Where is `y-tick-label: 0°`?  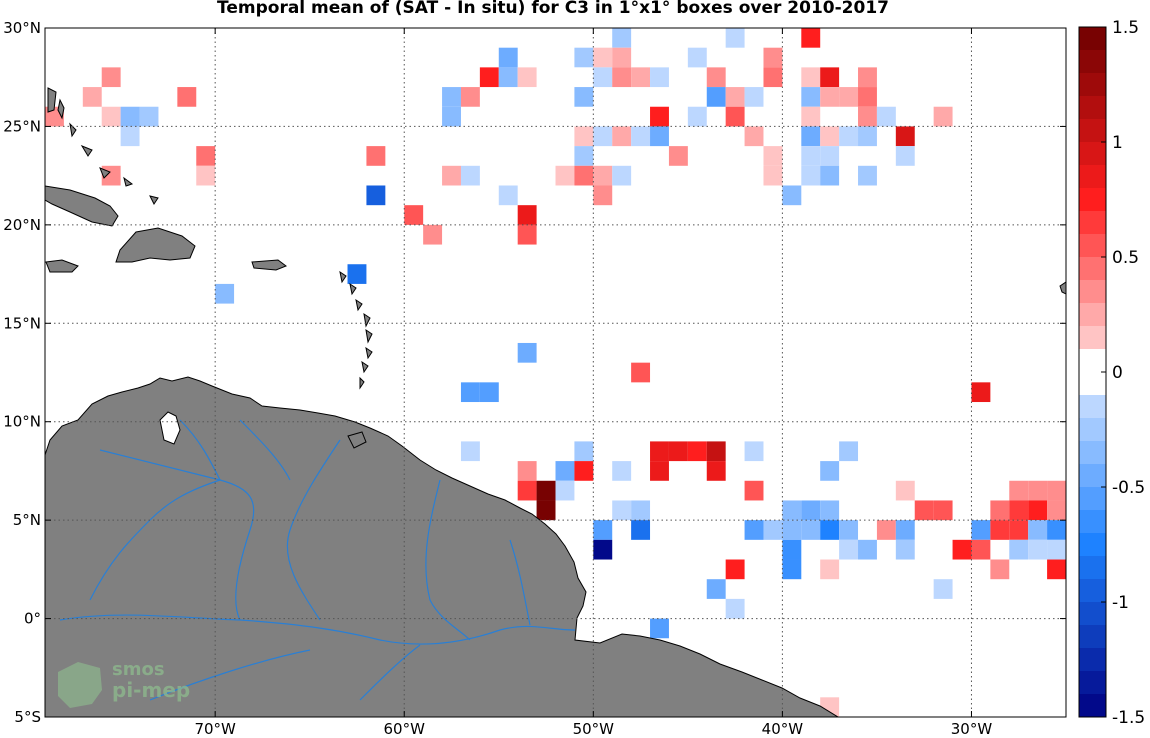
y-tick-label: 0° is located at coordinates (32, 619).